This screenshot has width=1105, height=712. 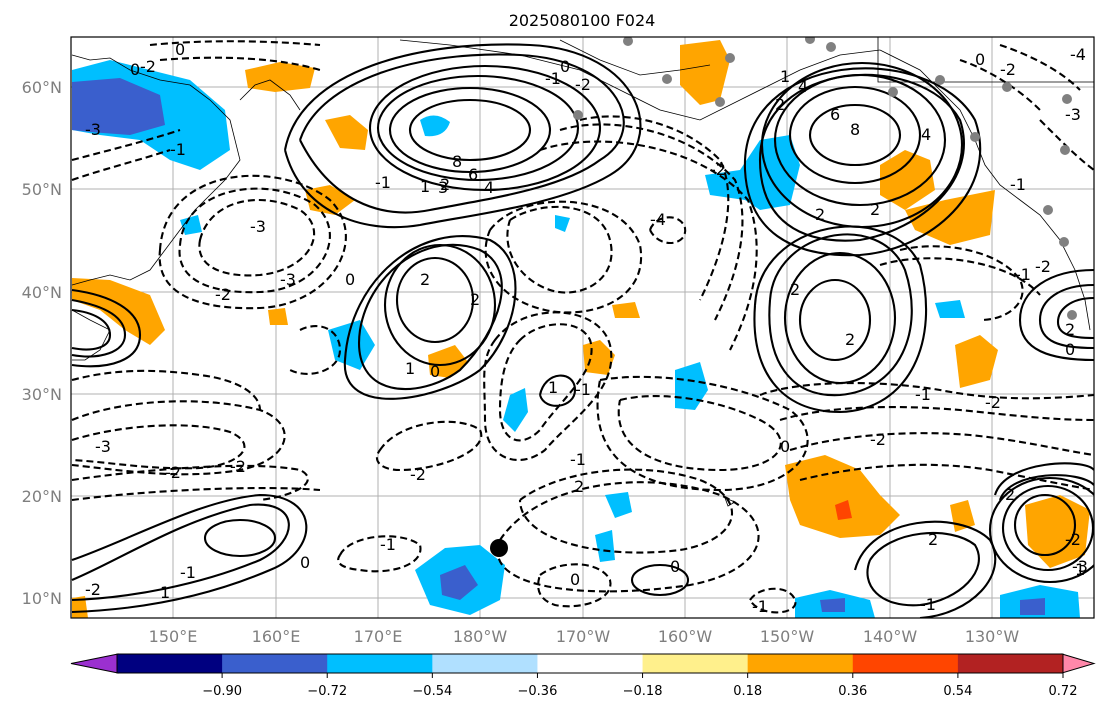 What do you see at coordinates (94, 663) in the screenshot?
I see `colorbar-arrow-low` at bounding box center [94, 663].